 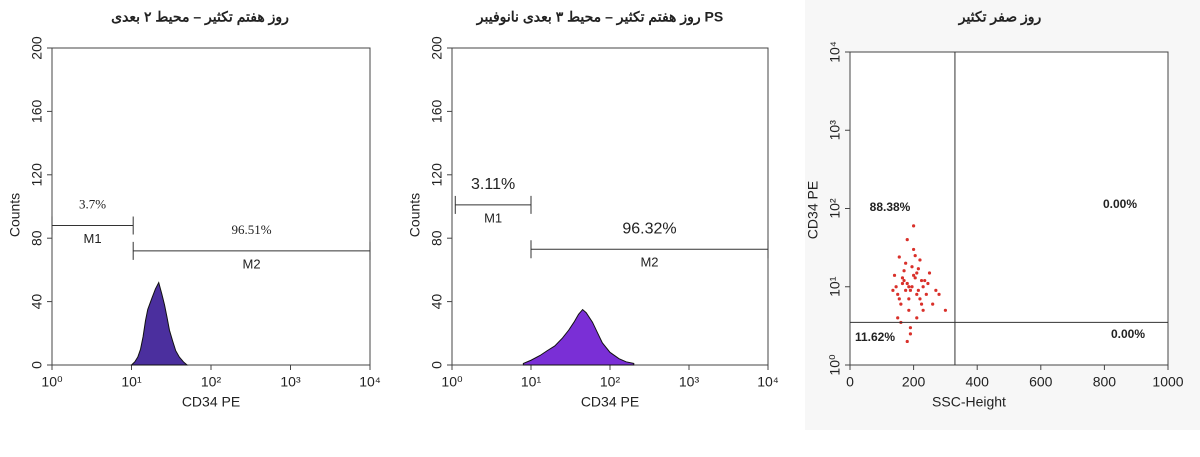 What do you see at coordinates (835, 365) in the screenshot?
I see `y-tick-label: 10⁰` at bounding box center [835, 365].